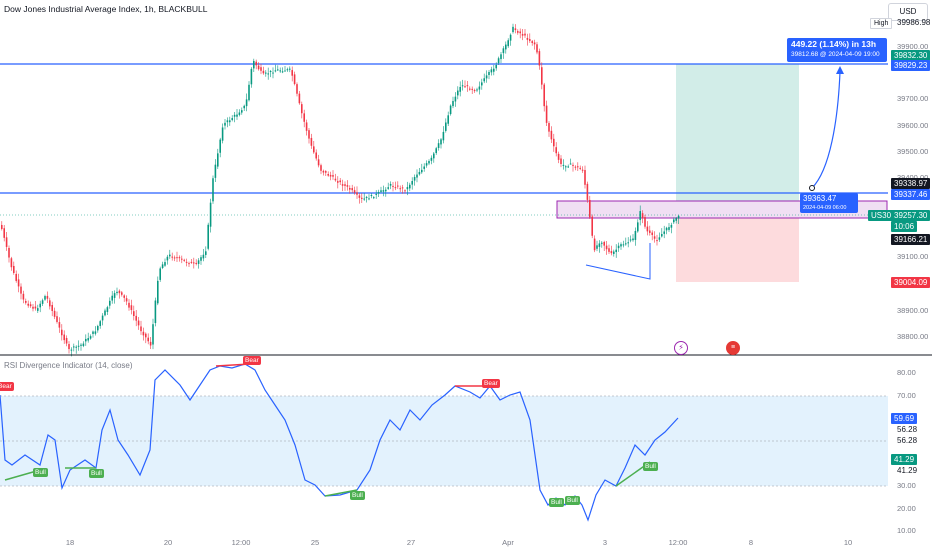 This screenshot has width=932, height=550. What do you see at coordinates (904, 459) in the screenshot?
I see `rsi-value-label: 41.29` at bounding box center [904, 459].